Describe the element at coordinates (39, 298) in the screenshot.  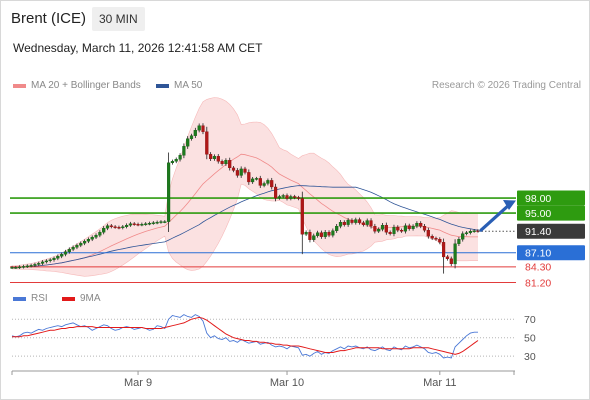
I see `legend-rsi-label: RSI` at that location.